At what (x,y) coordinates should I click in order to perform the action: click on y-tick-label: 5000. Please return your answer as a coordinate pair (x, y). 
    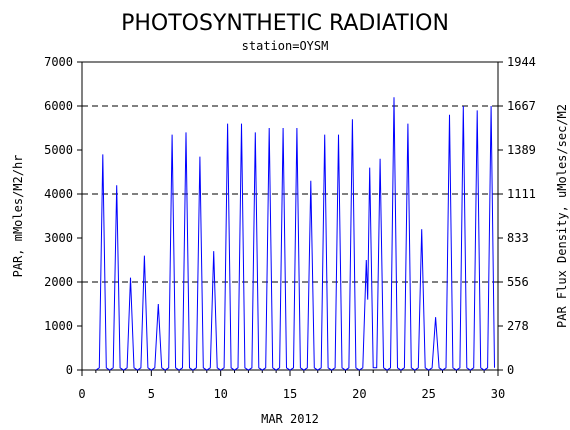
    Looking at the image, I should click on (58, 150).